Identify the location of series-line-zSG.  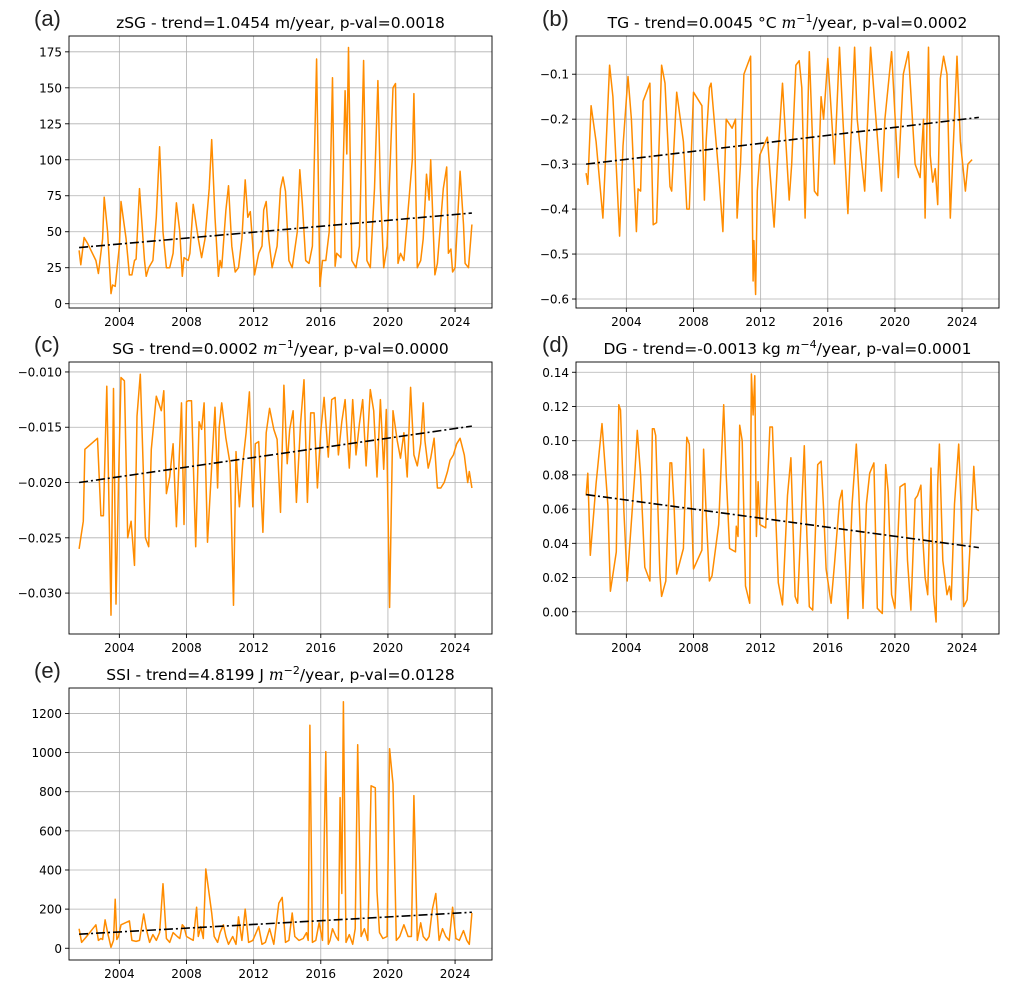
(275, 170).